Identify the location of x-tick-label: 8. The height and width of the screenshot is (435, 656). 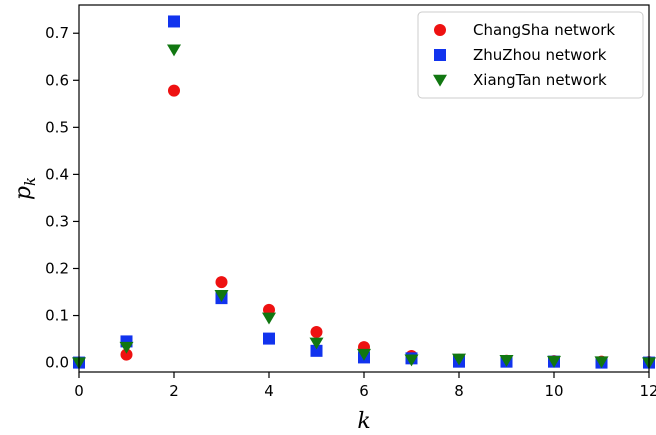
(459, 391).